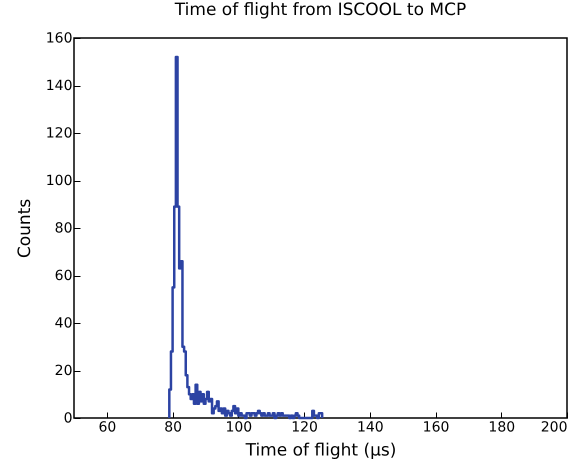  What do you see at coordinates (63, 276) in the screenshot?
I see `y-tick-label: 60` at bounding box center [63, 276].